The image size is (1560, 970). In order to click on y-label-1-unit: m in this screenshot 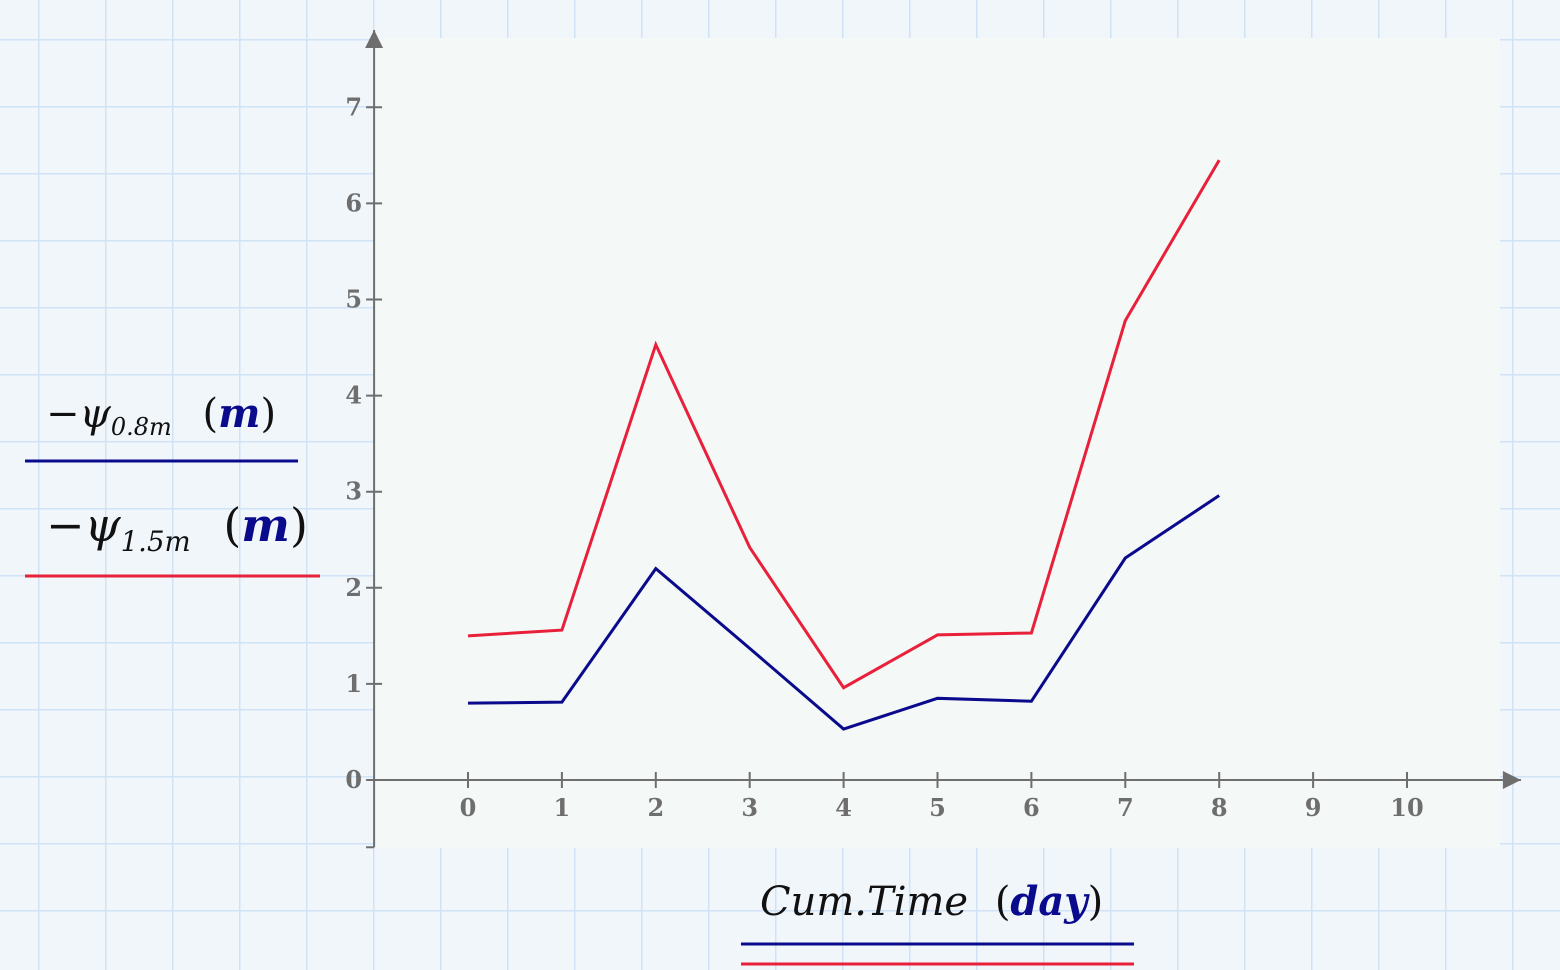, I will do `click(239, 413)`.